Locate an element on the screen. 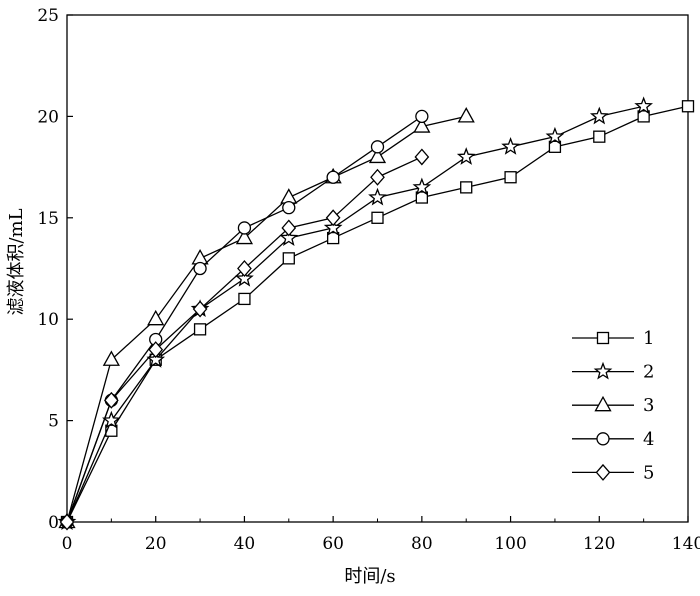 The height and width of the screenshot is (596, 700). legend-item: 2 is located at coordinates (613, 372).